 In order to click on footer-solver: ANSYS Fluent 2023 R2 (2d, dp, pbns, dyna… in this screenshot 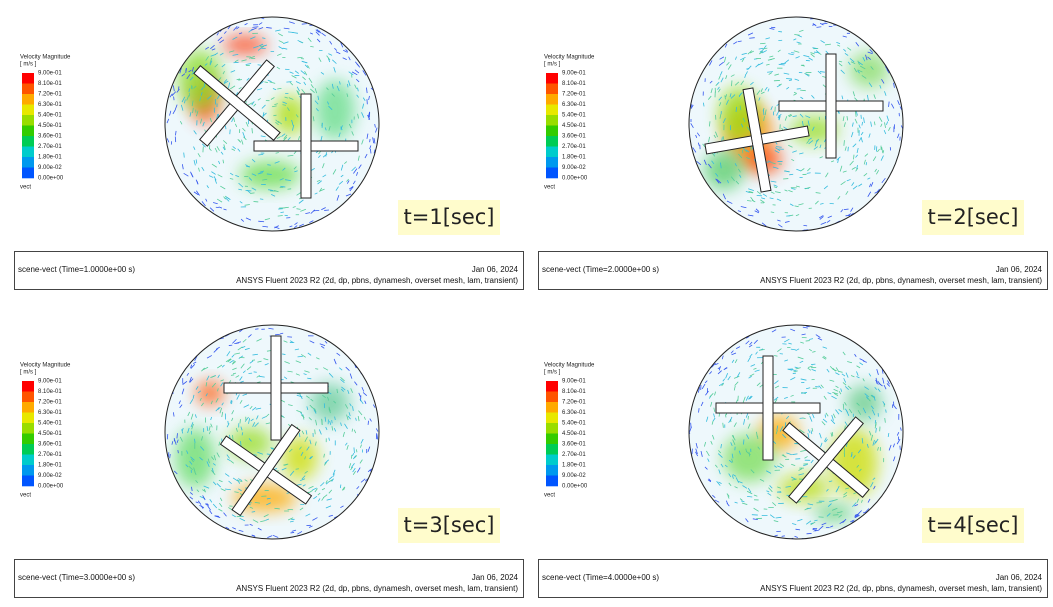, I will do `click(377, 280)`.